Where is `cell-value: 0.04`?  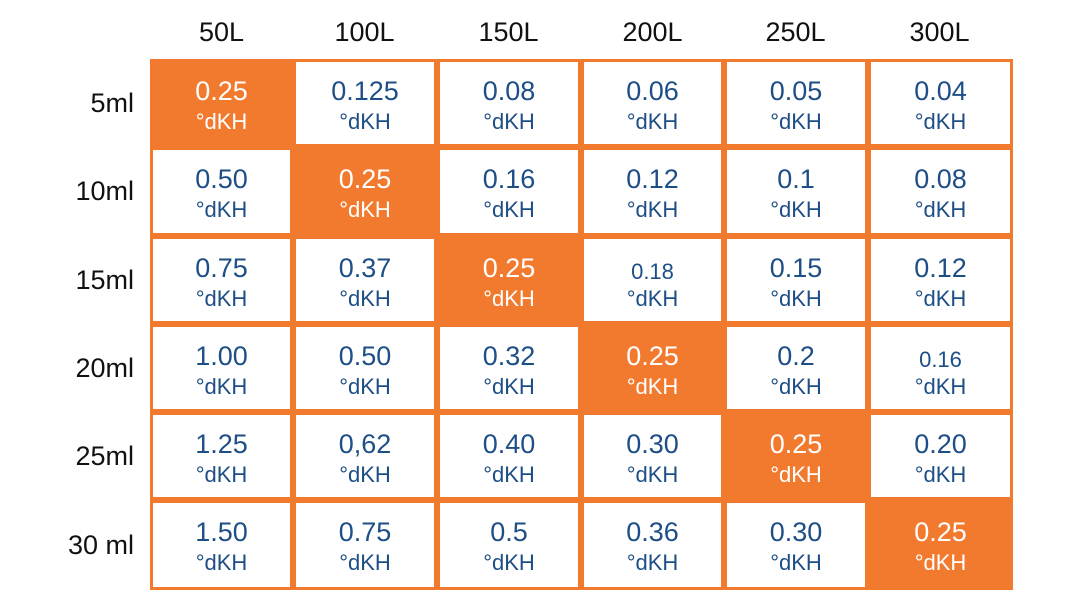 cell-value: 0.04 is located at coordinates (940, 91).